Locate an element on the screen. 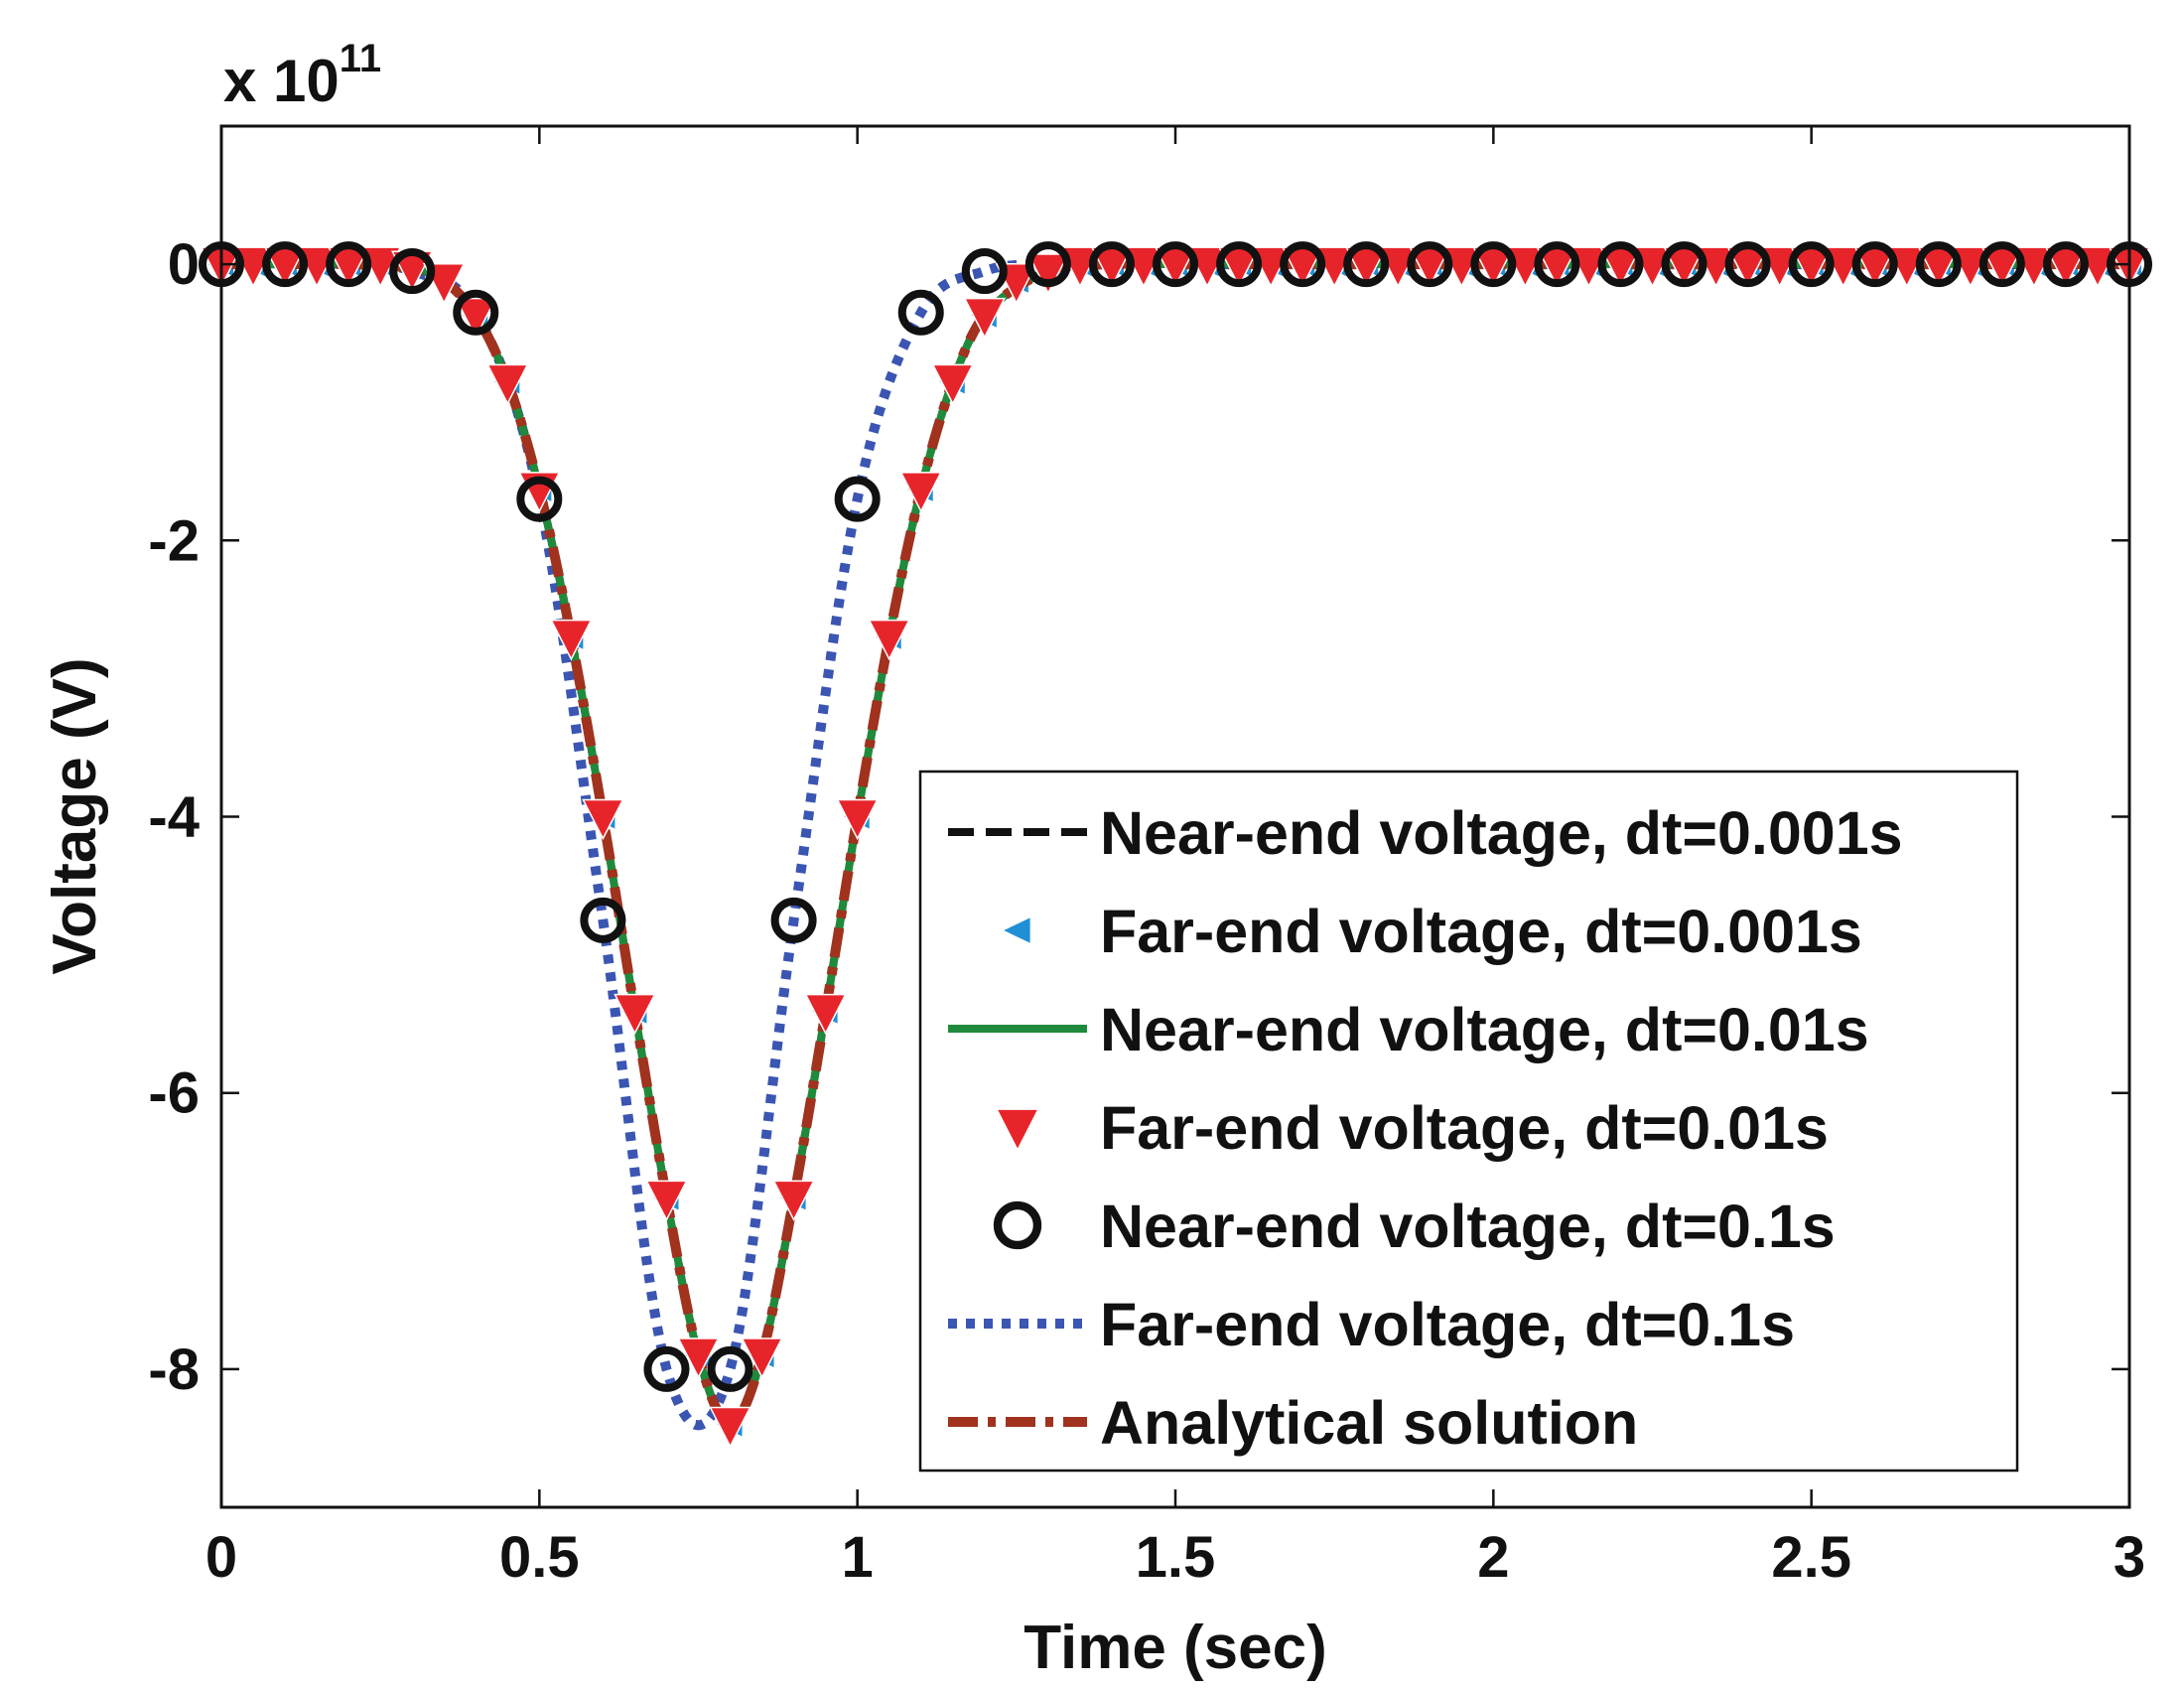 The height and width of the screenshot is (1688, 2184). legend-label: Far-end voltage, dt=0.01s is located at coordinates (1464, 1128).